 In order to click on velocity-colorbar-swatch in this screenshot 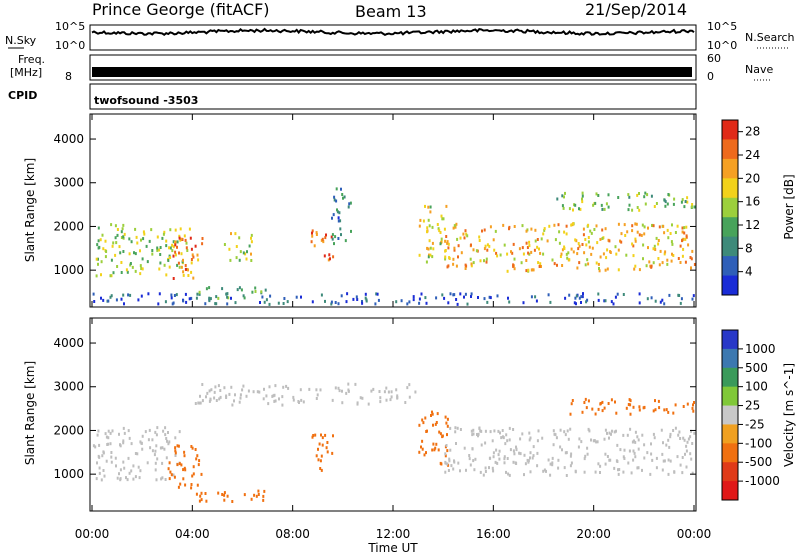, I will do `click(730, 453)`.